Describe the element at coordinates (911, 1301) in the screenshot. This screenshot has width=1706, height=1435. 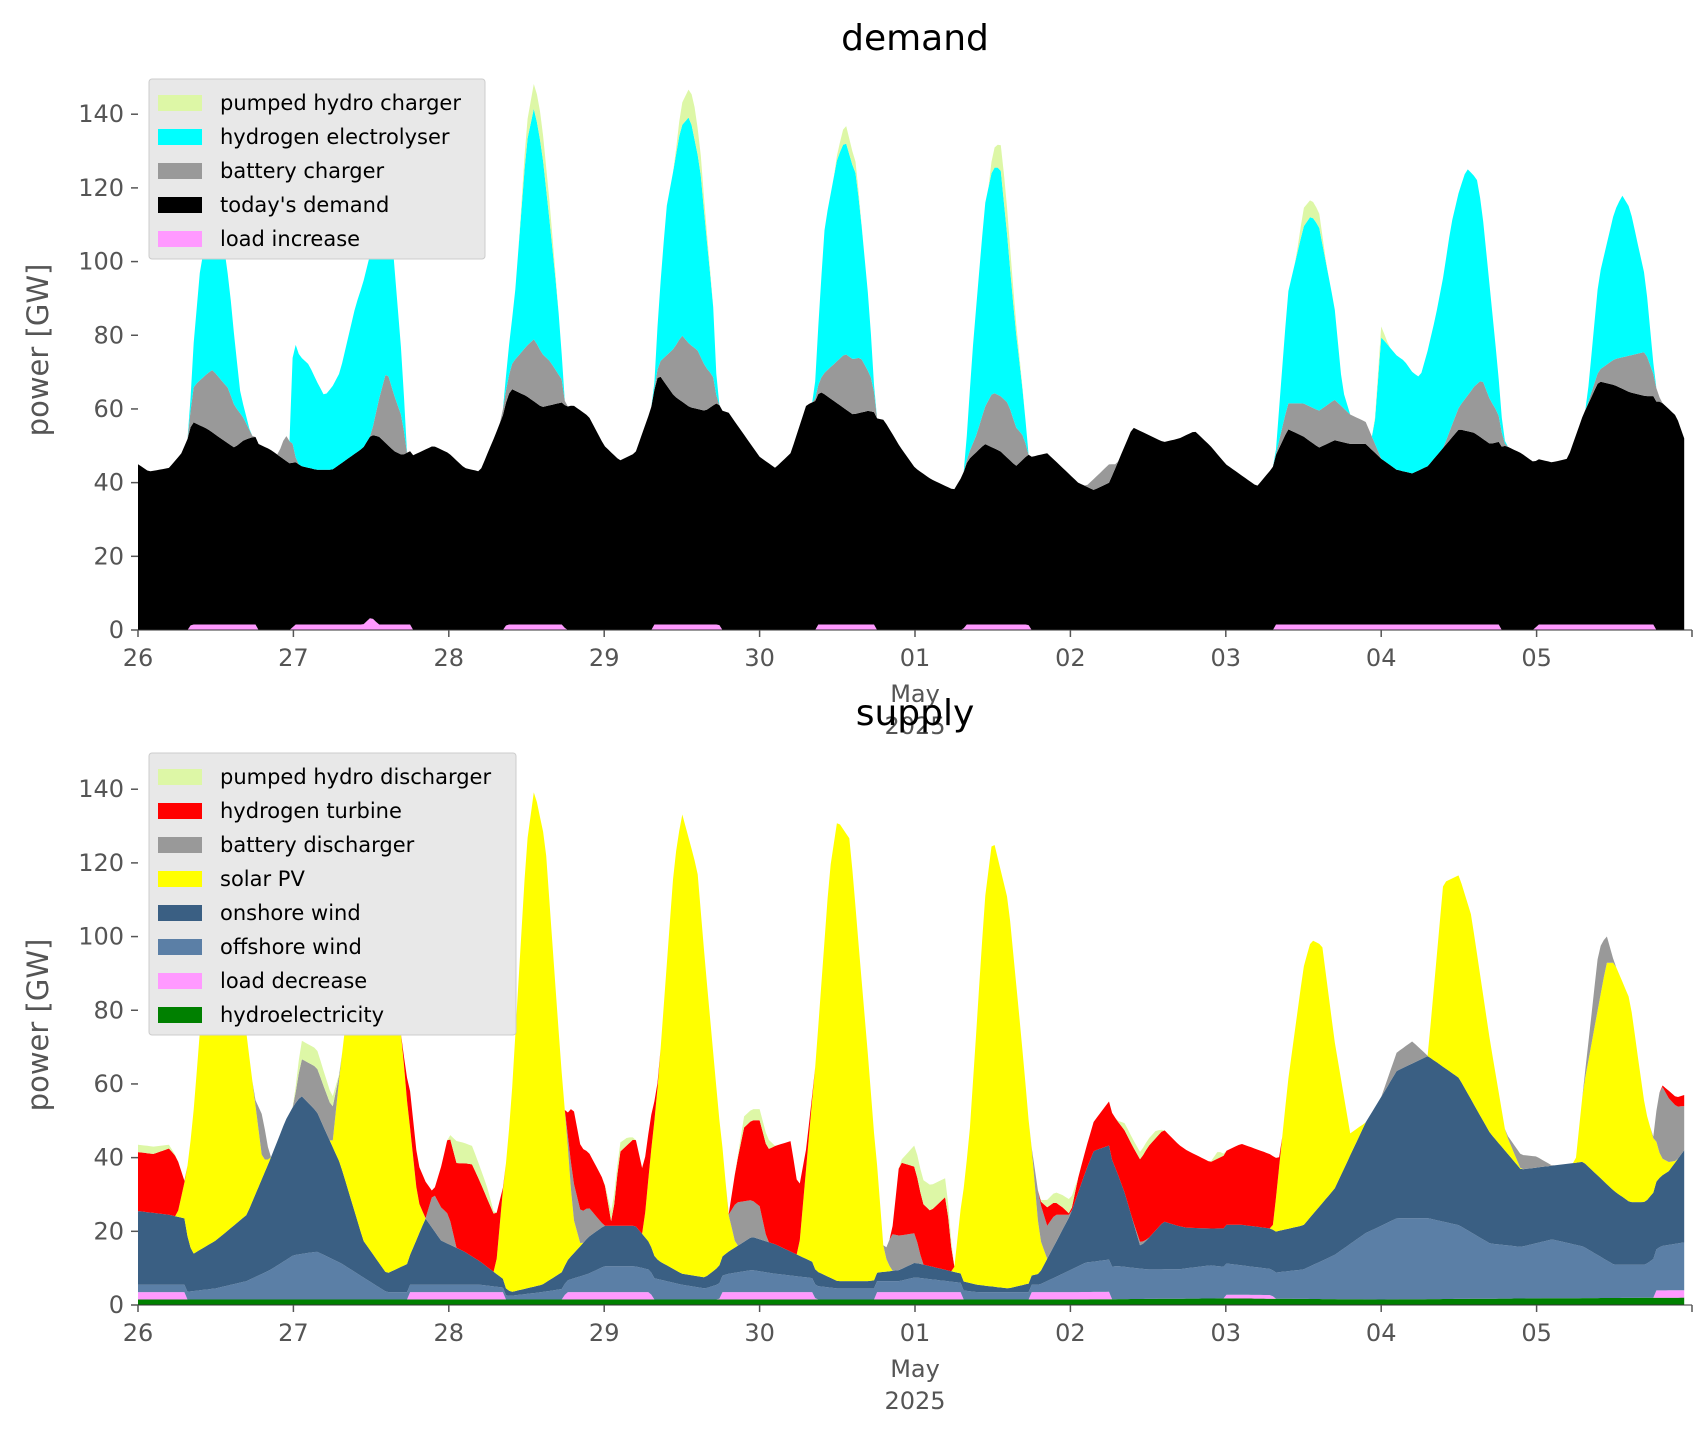
I see `area-hydroelectricity` at that location.